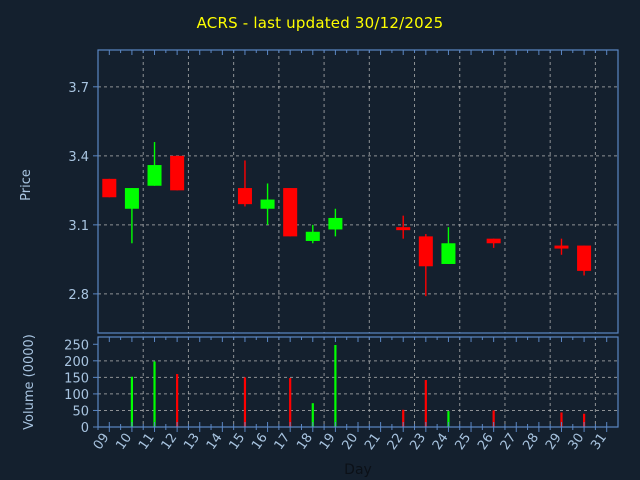 The image size is (640, 480). I want to click on x-tick-label: 28, so click(531, 442).